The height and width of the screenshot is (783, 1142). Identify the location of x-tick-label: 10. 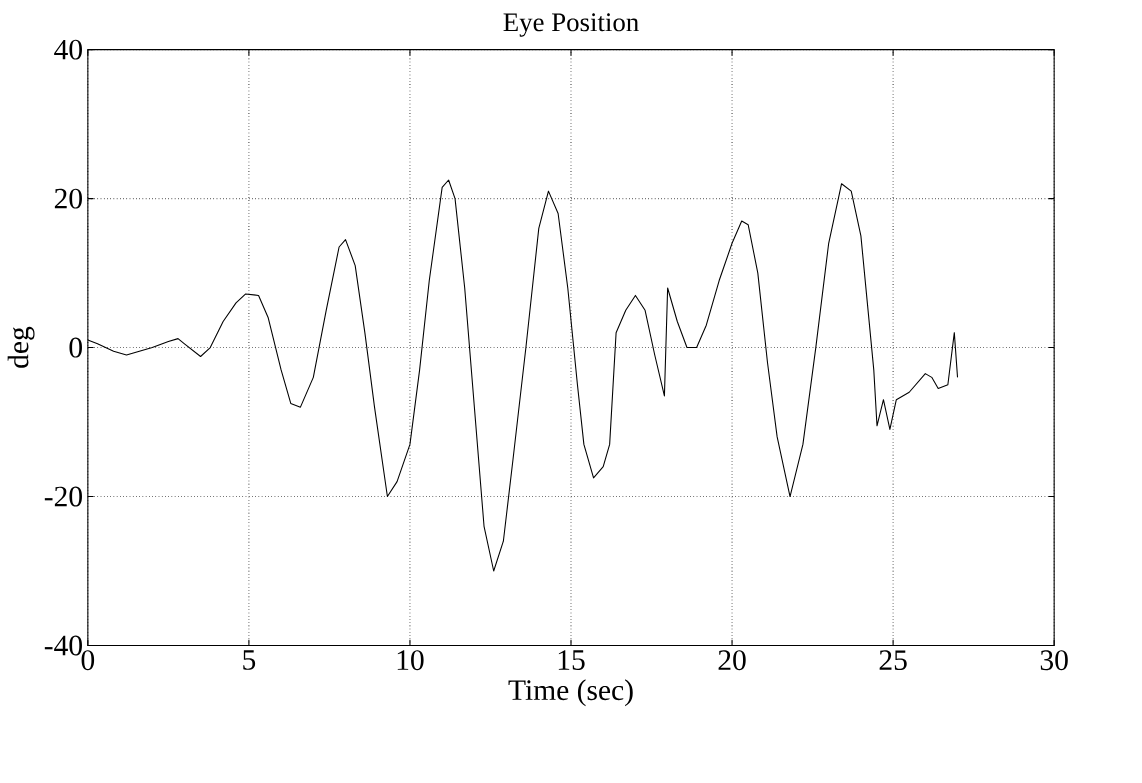
(410, 660).